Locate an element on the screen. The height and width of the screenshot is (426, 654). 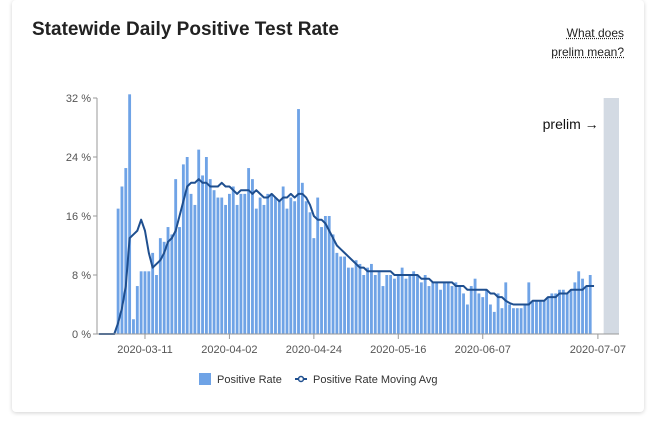
legend-line-label: Positive Rate Moving Avg is located at coordinates (375, 380).